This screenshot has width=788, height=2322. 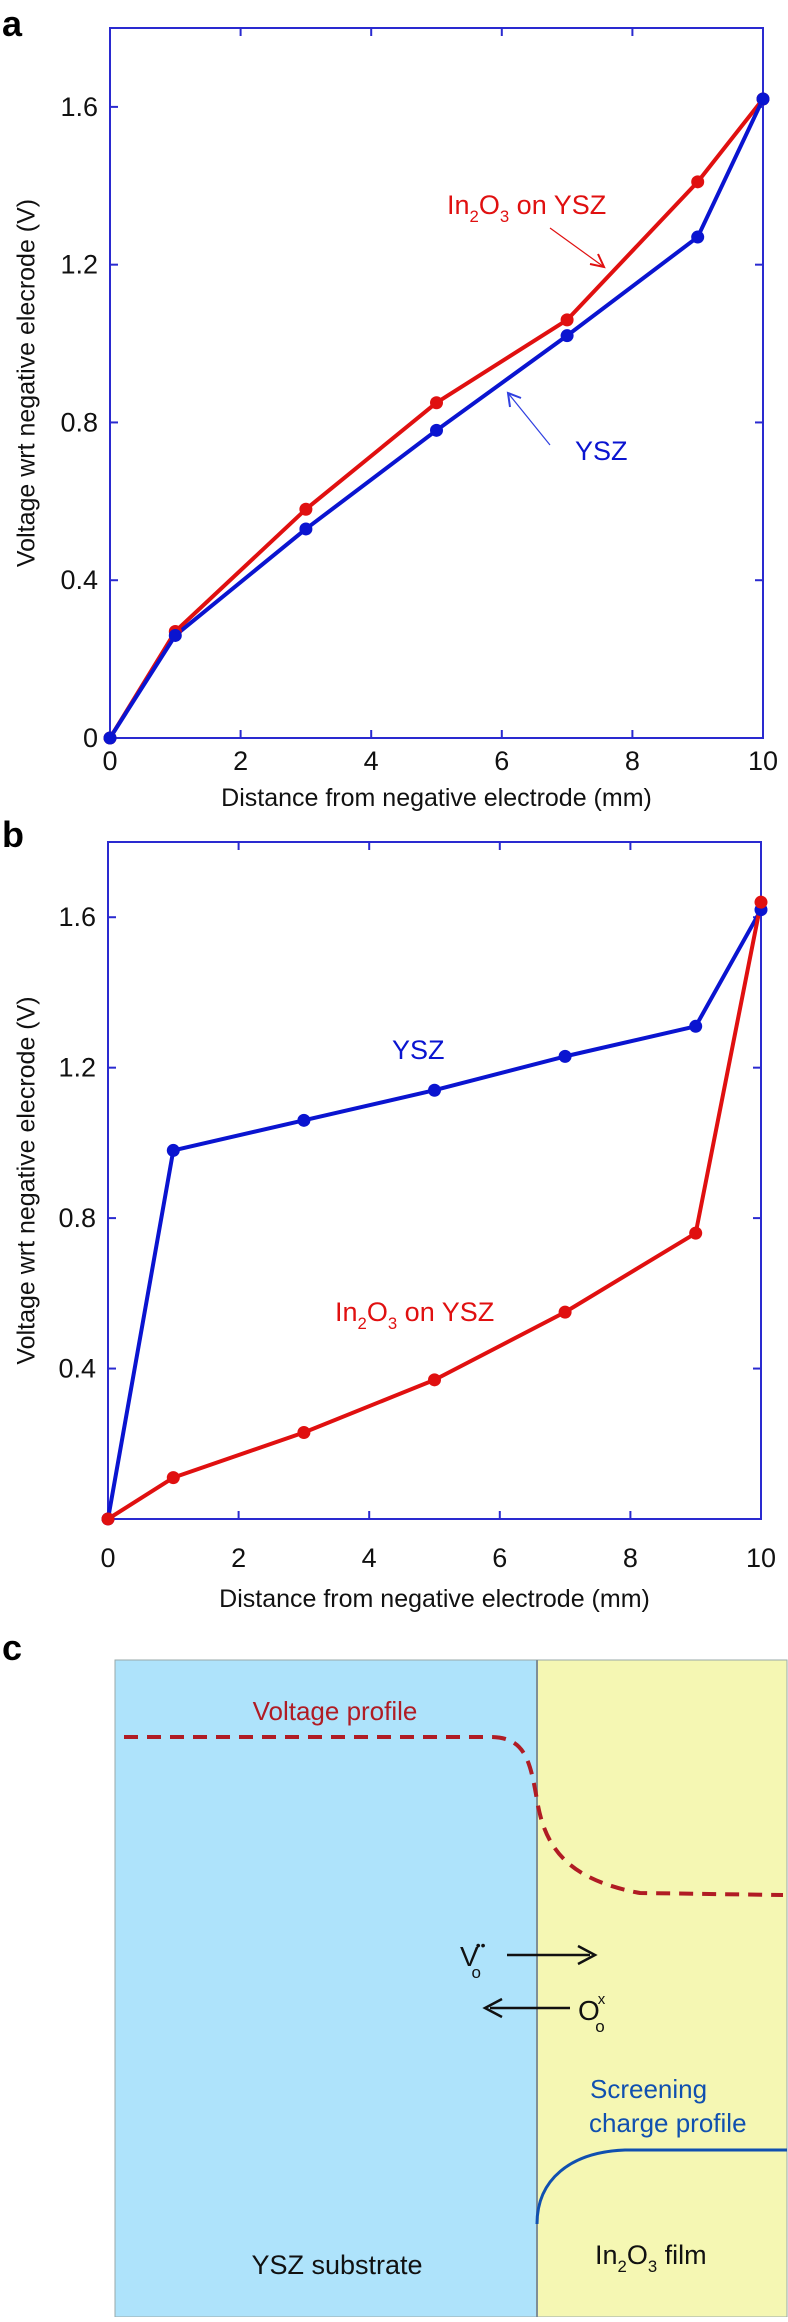 What do you see at coordinates (662, 1988) in the screenshot?
I see `in2o3-film-region` at bounding box center [662, 1988].